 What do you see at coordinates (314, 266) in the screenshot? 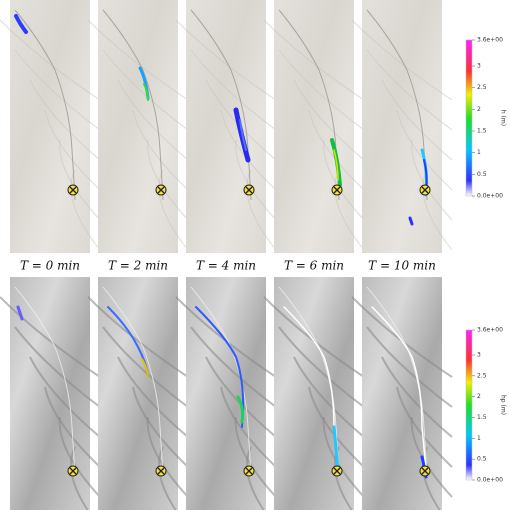
I see `time-label: T = 6 min` at bounding box center [314, 266].